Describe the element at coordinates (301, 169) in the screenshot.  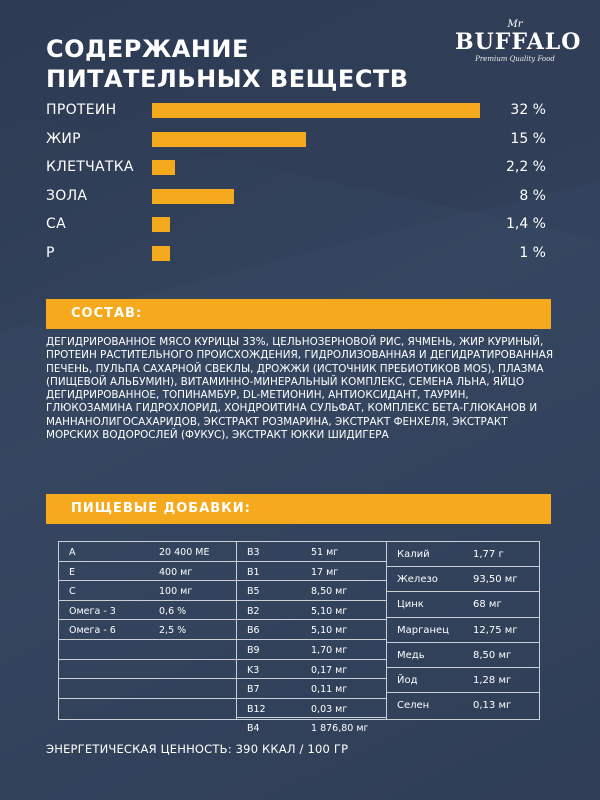
I see `nutrient-row: КЛЕТЧАТКА 2,2 %` at that location.